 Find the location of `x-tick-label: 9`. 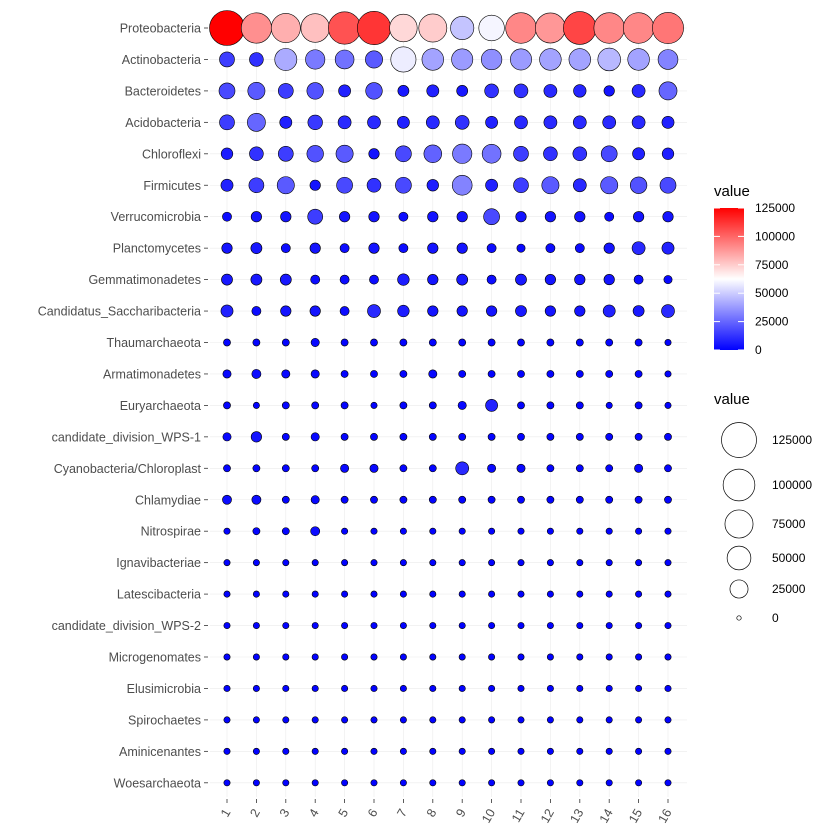

x-tick-label: 9 is located at coordinates (461, 812).